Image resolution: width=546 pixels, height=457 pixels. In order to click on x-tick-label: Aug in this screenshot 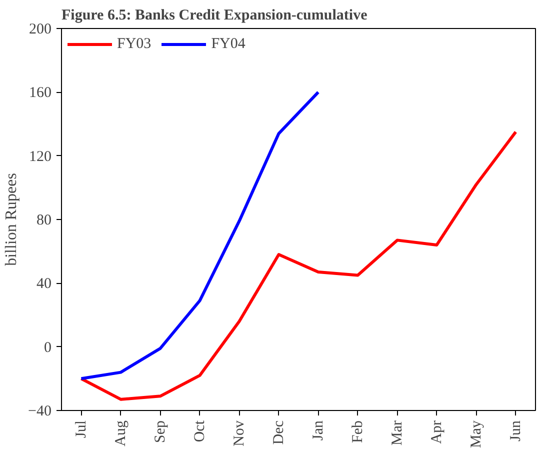, I will do `click(120, 433)`.